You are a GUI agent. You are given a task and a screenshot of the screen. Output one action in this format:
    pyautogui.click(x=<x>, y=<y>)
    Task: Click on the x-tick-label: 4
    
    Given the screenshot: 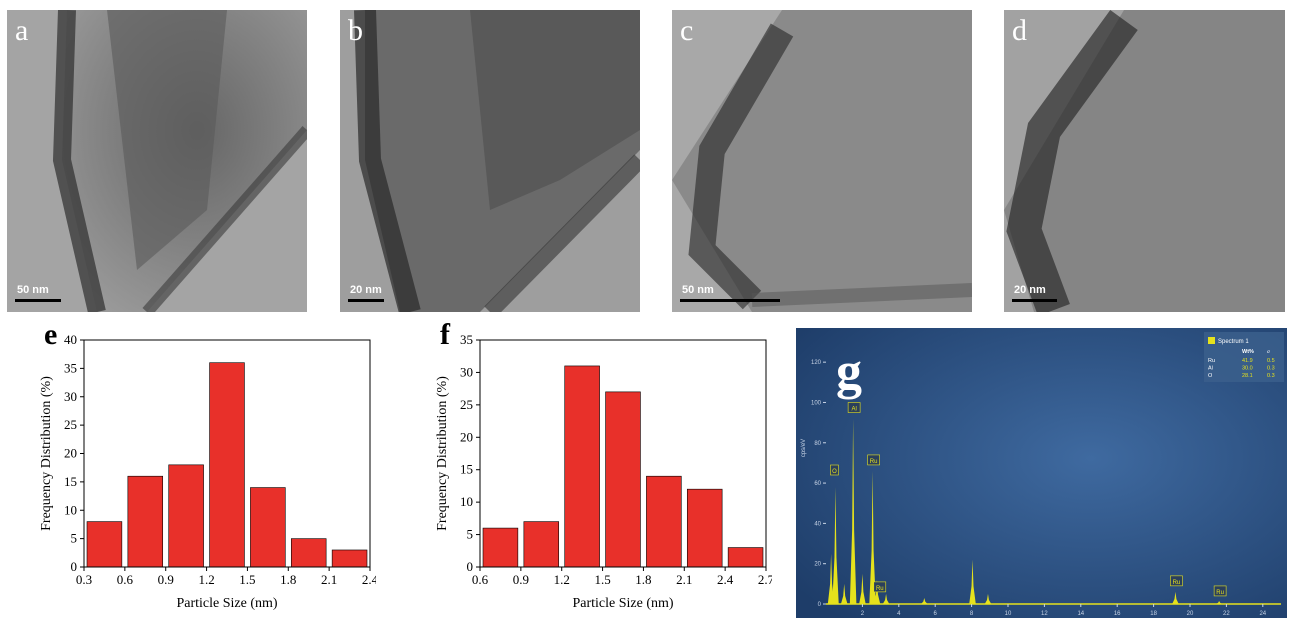 What is the action you would take?
    pyautogui.click(x=899, y=614)
    